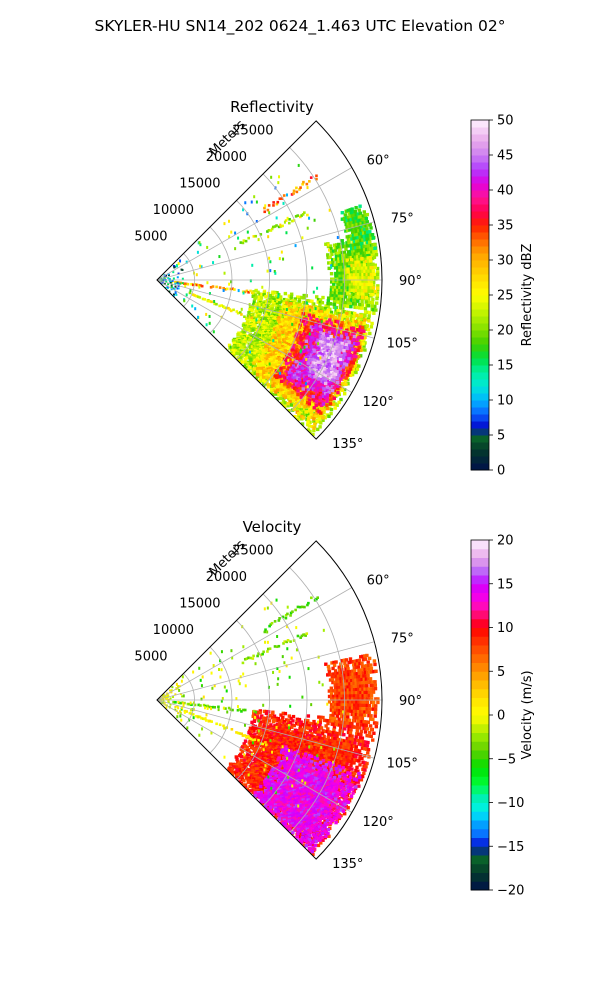  What do you see at coordinates (272, 107) in the screenshot?
I see `panel-title: Reflectivity` at bounding box center [272, 107].